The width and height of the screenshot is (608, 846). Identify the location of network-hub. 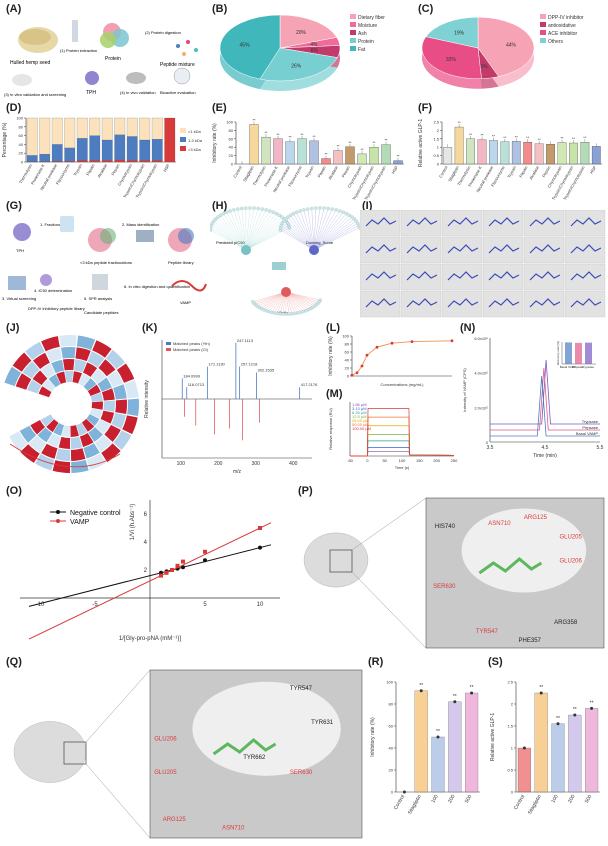
(314, 250).